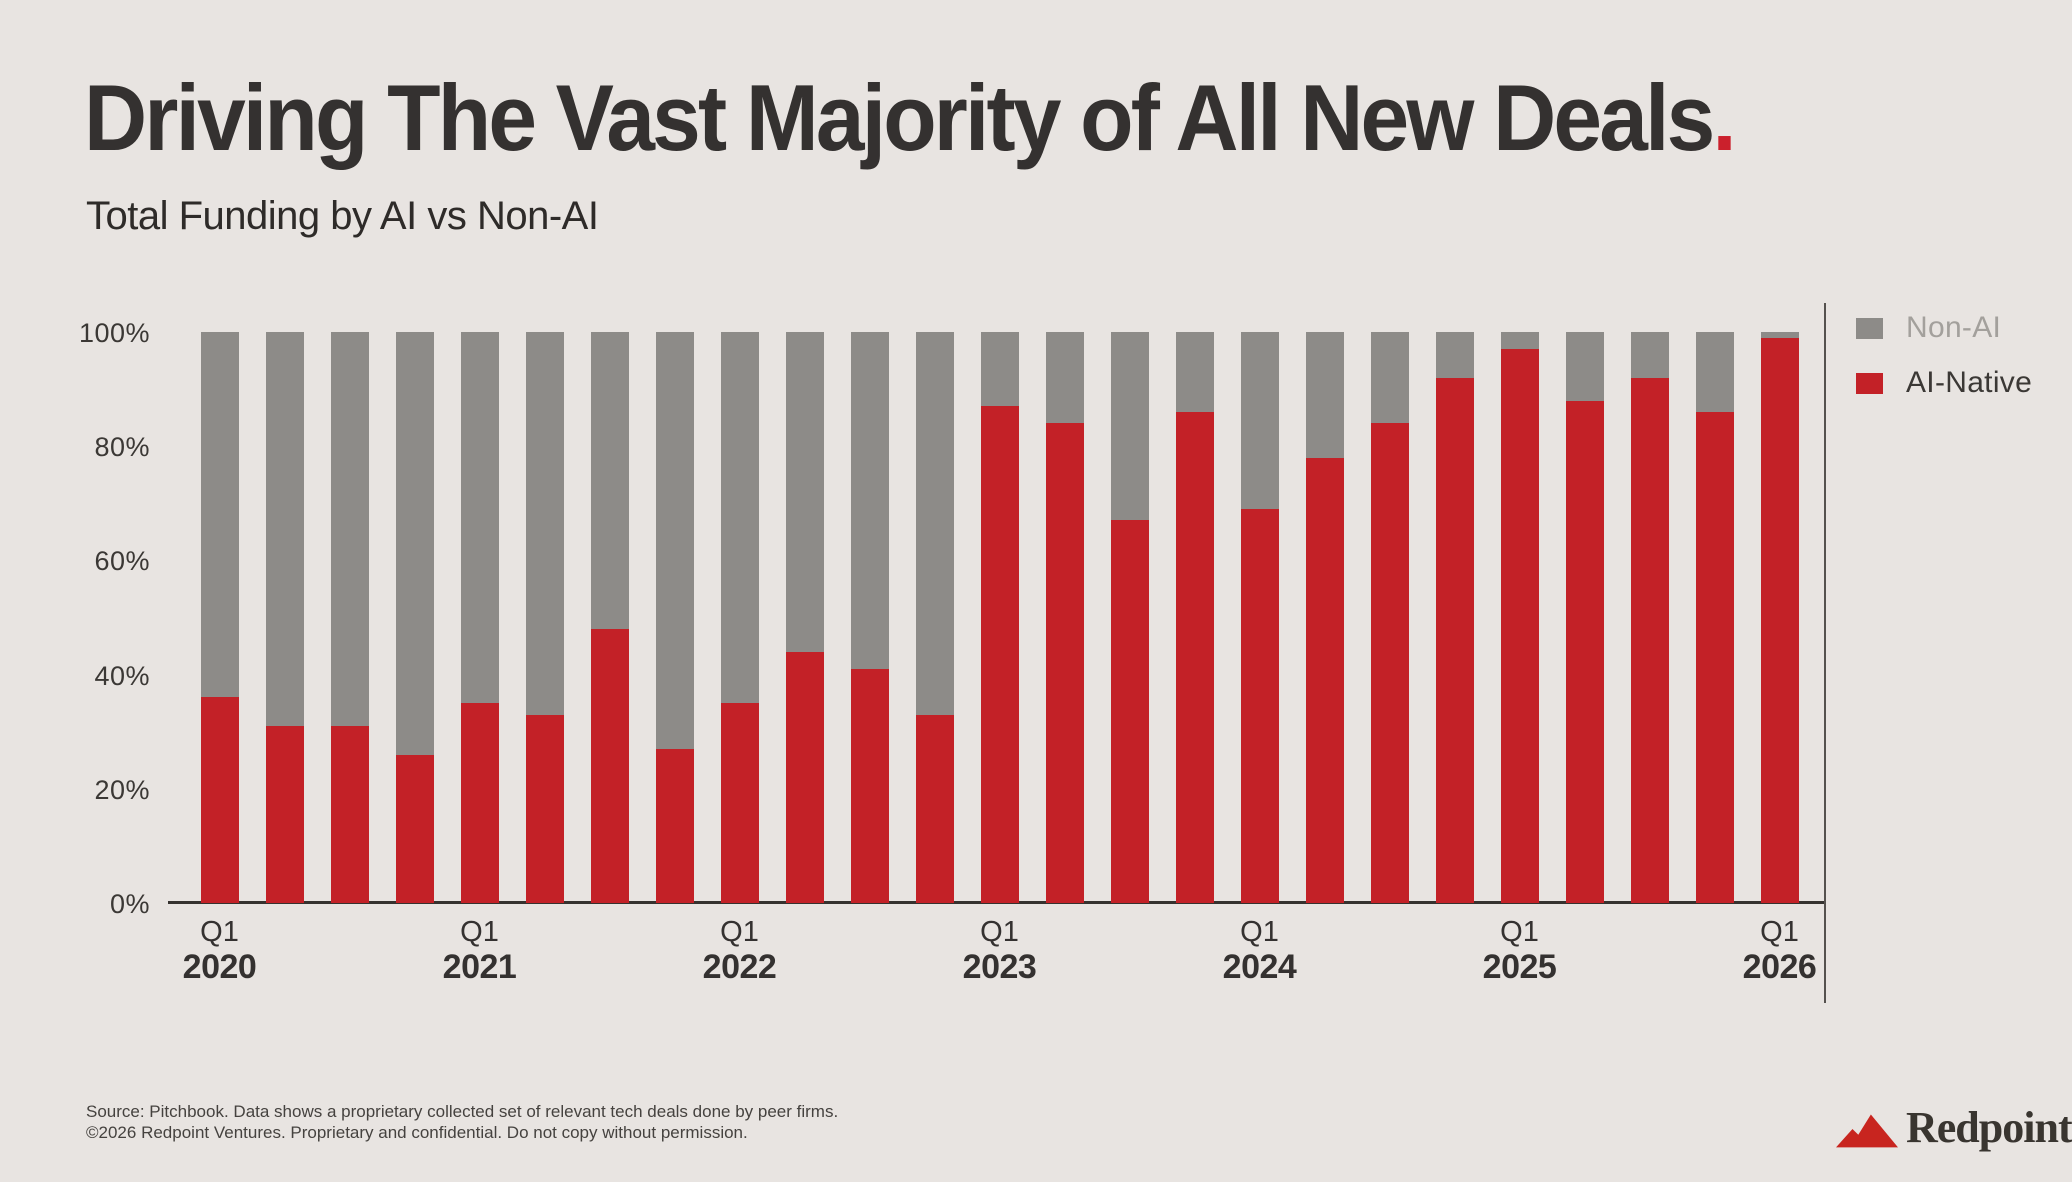 Image resolution: width=2072 pixels, height=1182 pixels. What do you see at coordinates (342, 216) in the screenshot?
I see `chart-subtitle: Total Funding by AI vs Non-AI` at bounding box center [342, 216].